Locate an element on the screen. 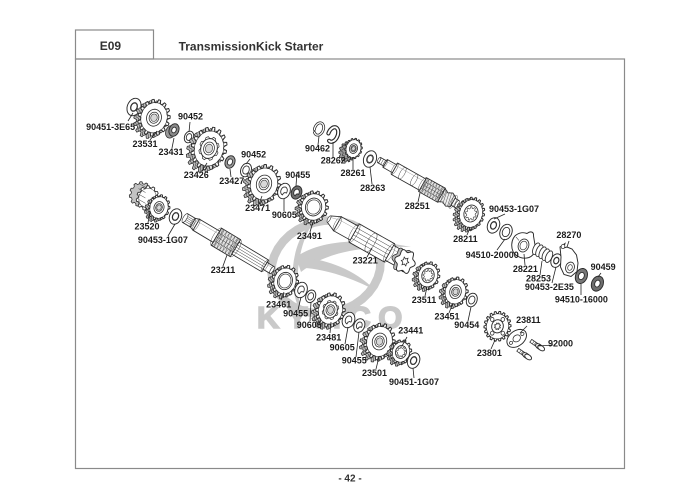 The width and height of the screenshot is (700, 495). svg-text: TransmissionKick Starter is located at coordinates (251, 47).